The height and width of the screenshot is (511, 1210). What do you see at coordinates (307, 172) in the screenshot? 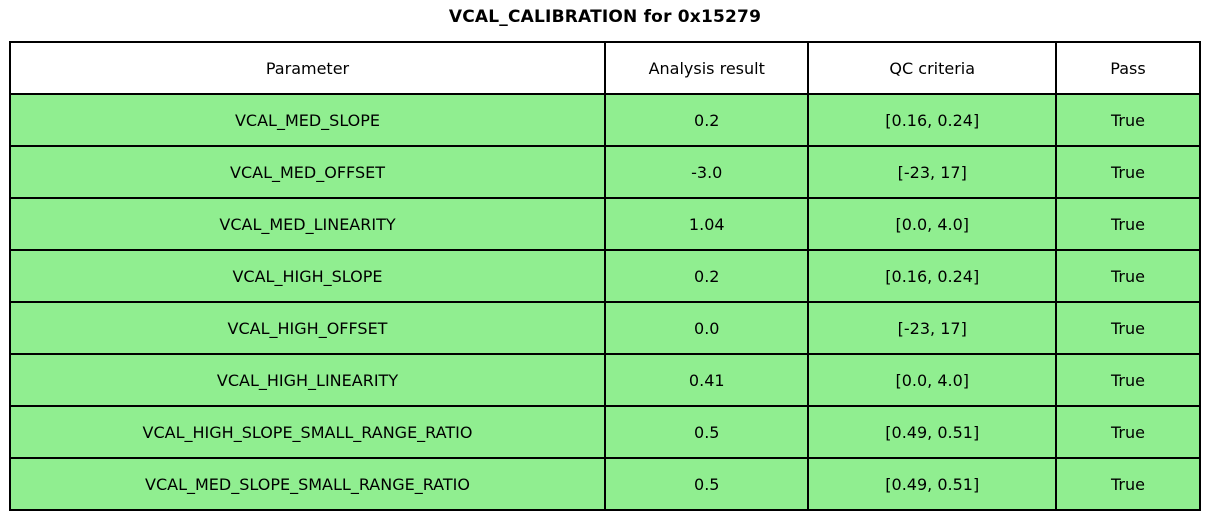
I see `param-cell: VCAL_MED_OFFSET` at bounding box center [307, 172].